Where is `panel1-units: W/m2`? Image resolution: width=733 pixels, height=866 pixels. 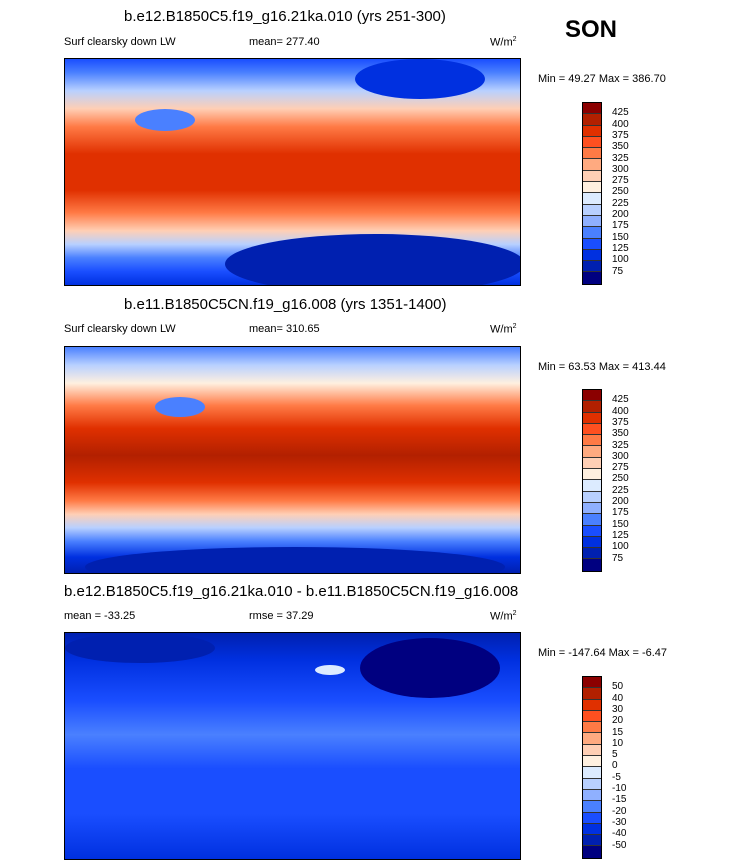
panel1-units: W/m2 is located at coordinates (503, 42).